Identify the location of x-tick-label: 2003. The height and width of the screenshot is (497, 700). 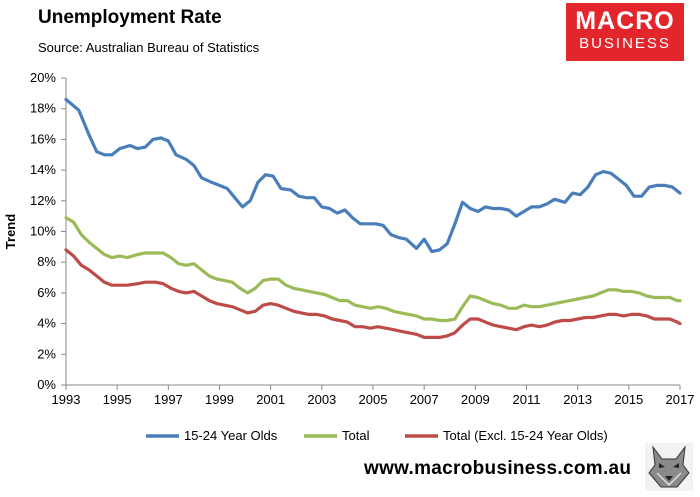
(321, 399).